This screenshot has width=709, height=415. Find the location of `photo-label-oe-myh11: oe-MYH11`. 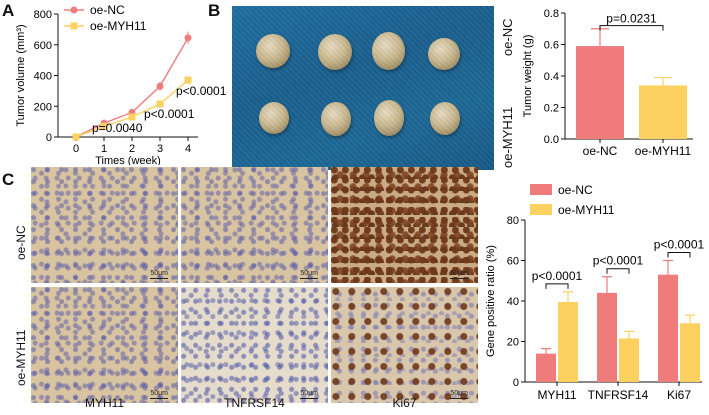

photo-label-oe-myh11: oe-MYH11 is located at coordinates (507, 137).